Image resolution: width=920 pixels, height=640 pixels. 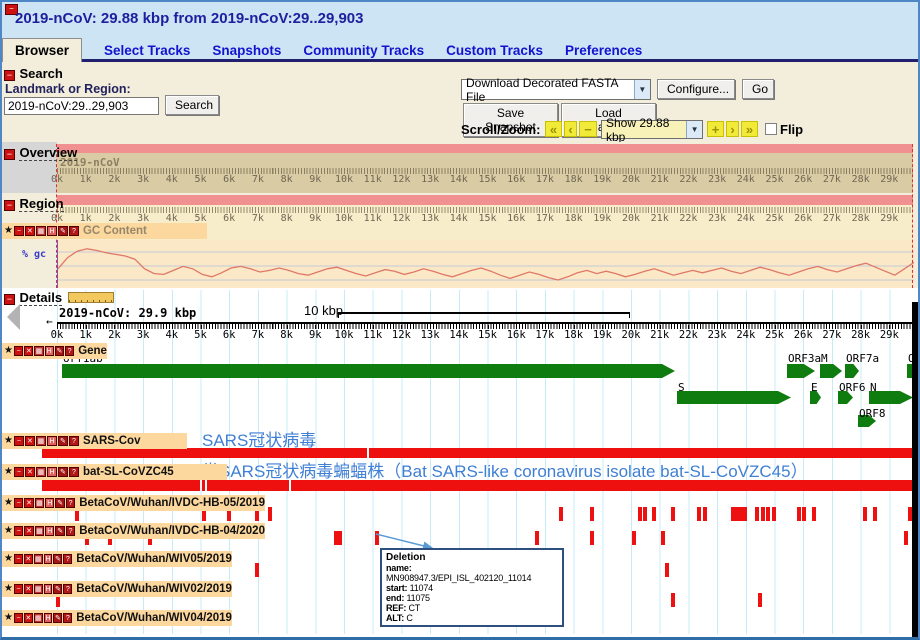 I want to click on selection-left-edge, so click(x=56, y=216).